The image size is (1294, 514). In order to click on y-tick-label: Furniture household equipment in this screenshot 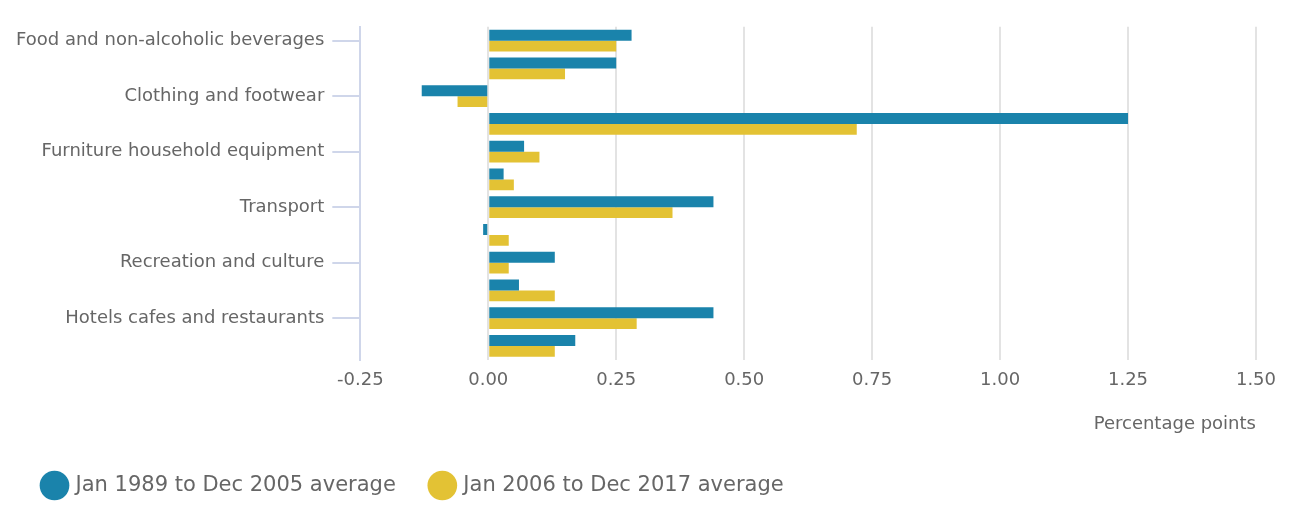, I will do `click(183, 150)`.